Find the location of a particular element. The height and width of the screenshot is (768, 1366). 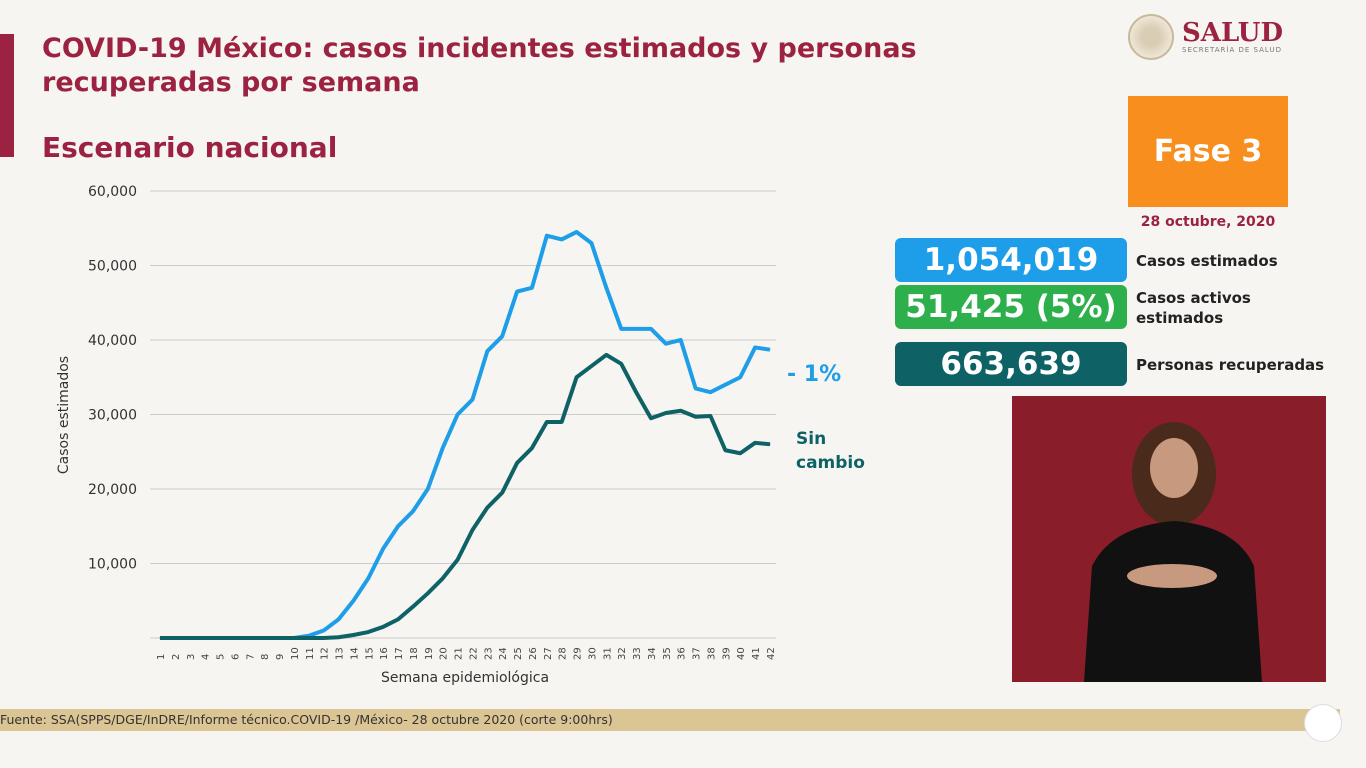

interpreter-figure-icon is located at coordinates (1173, 552).